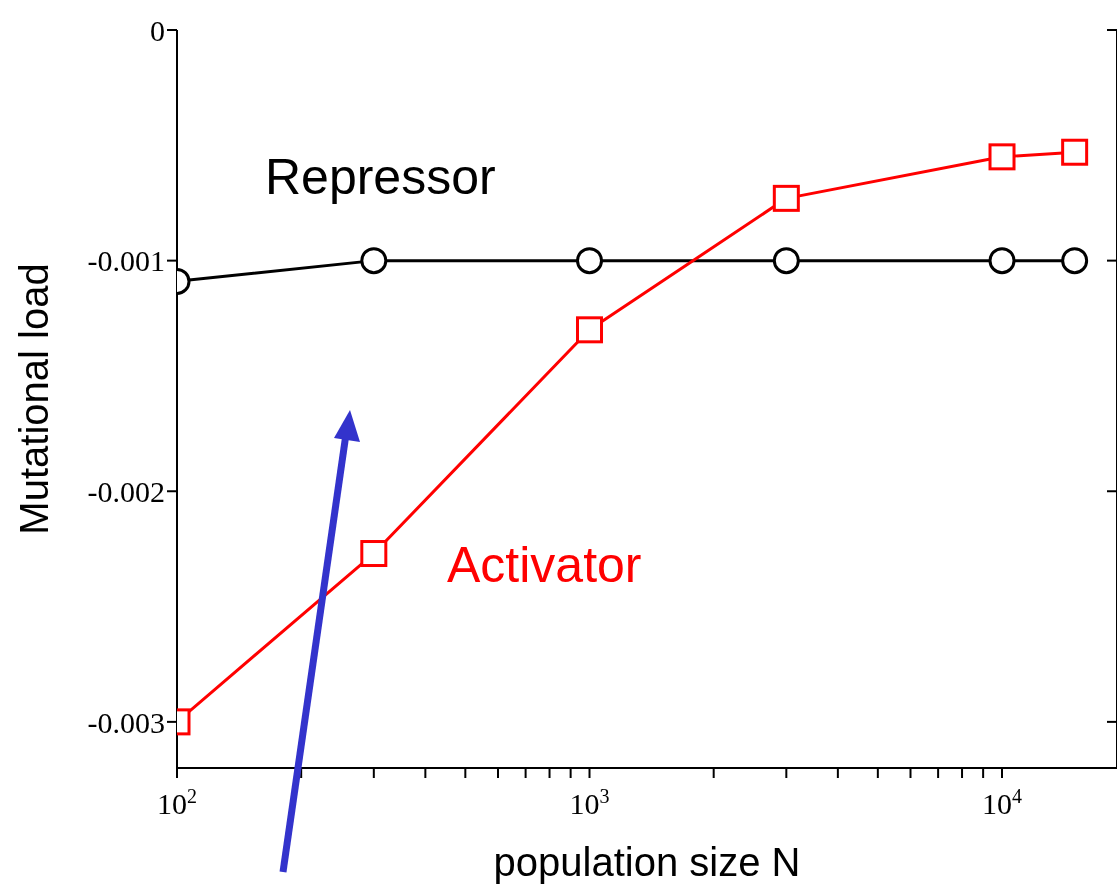 The image size is (1117, 884). I want to click on y-tick-label: -0.003, so click(126, 722).